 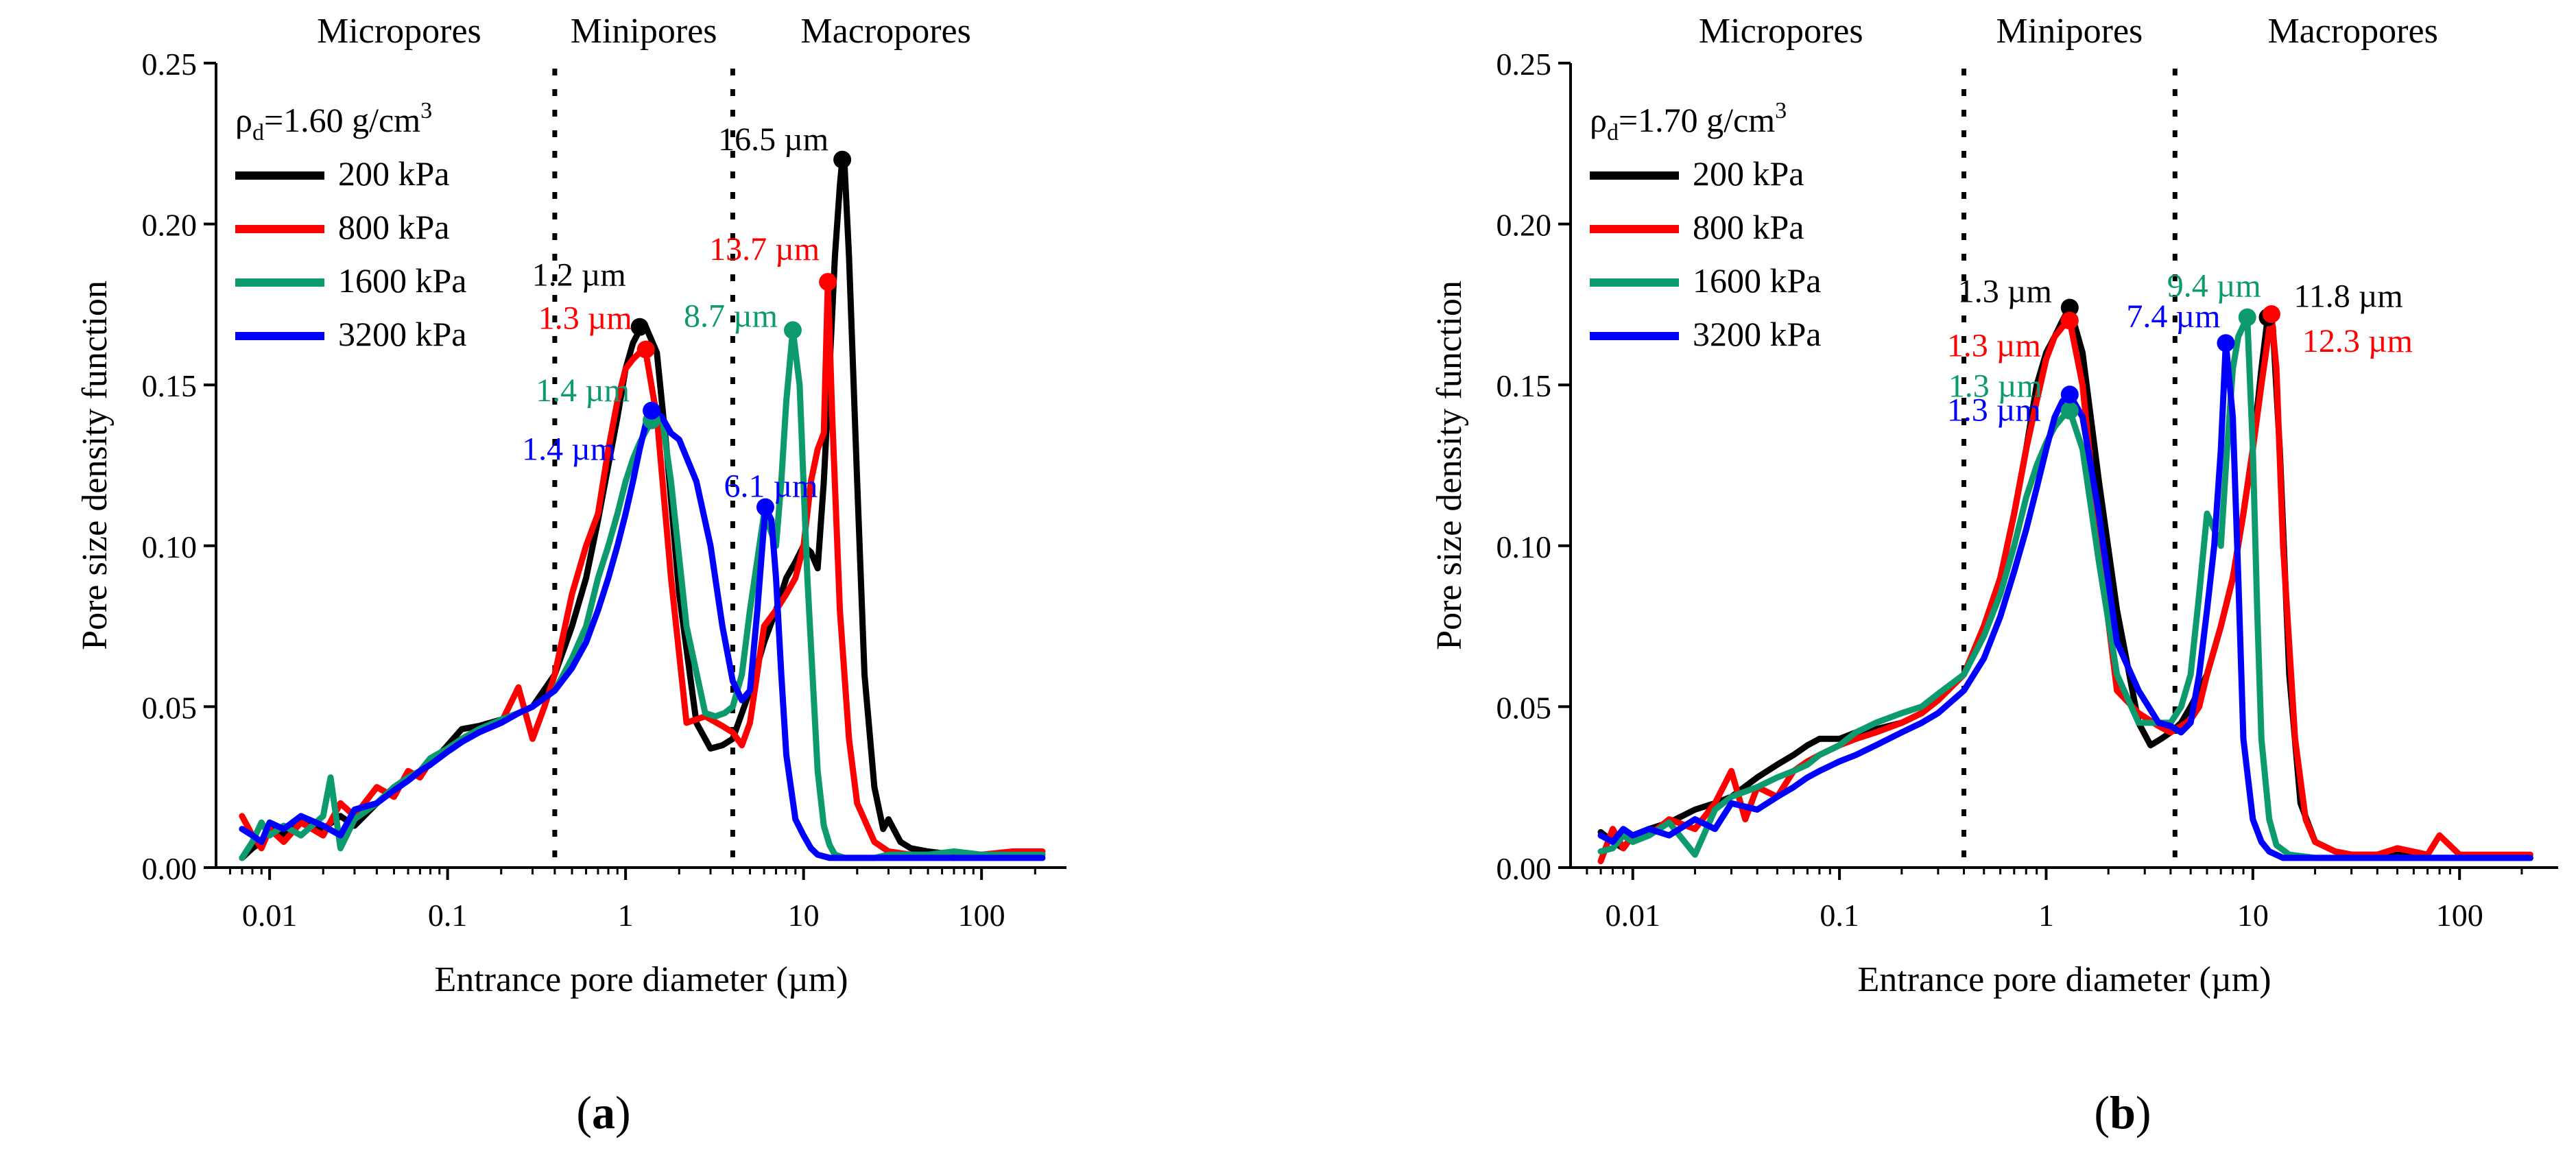 What do you see at coordinates (333, 122) in the screenshot?
I see `legend-title: ρd=1.60 g/cm3` at bounding box center [333, 122].